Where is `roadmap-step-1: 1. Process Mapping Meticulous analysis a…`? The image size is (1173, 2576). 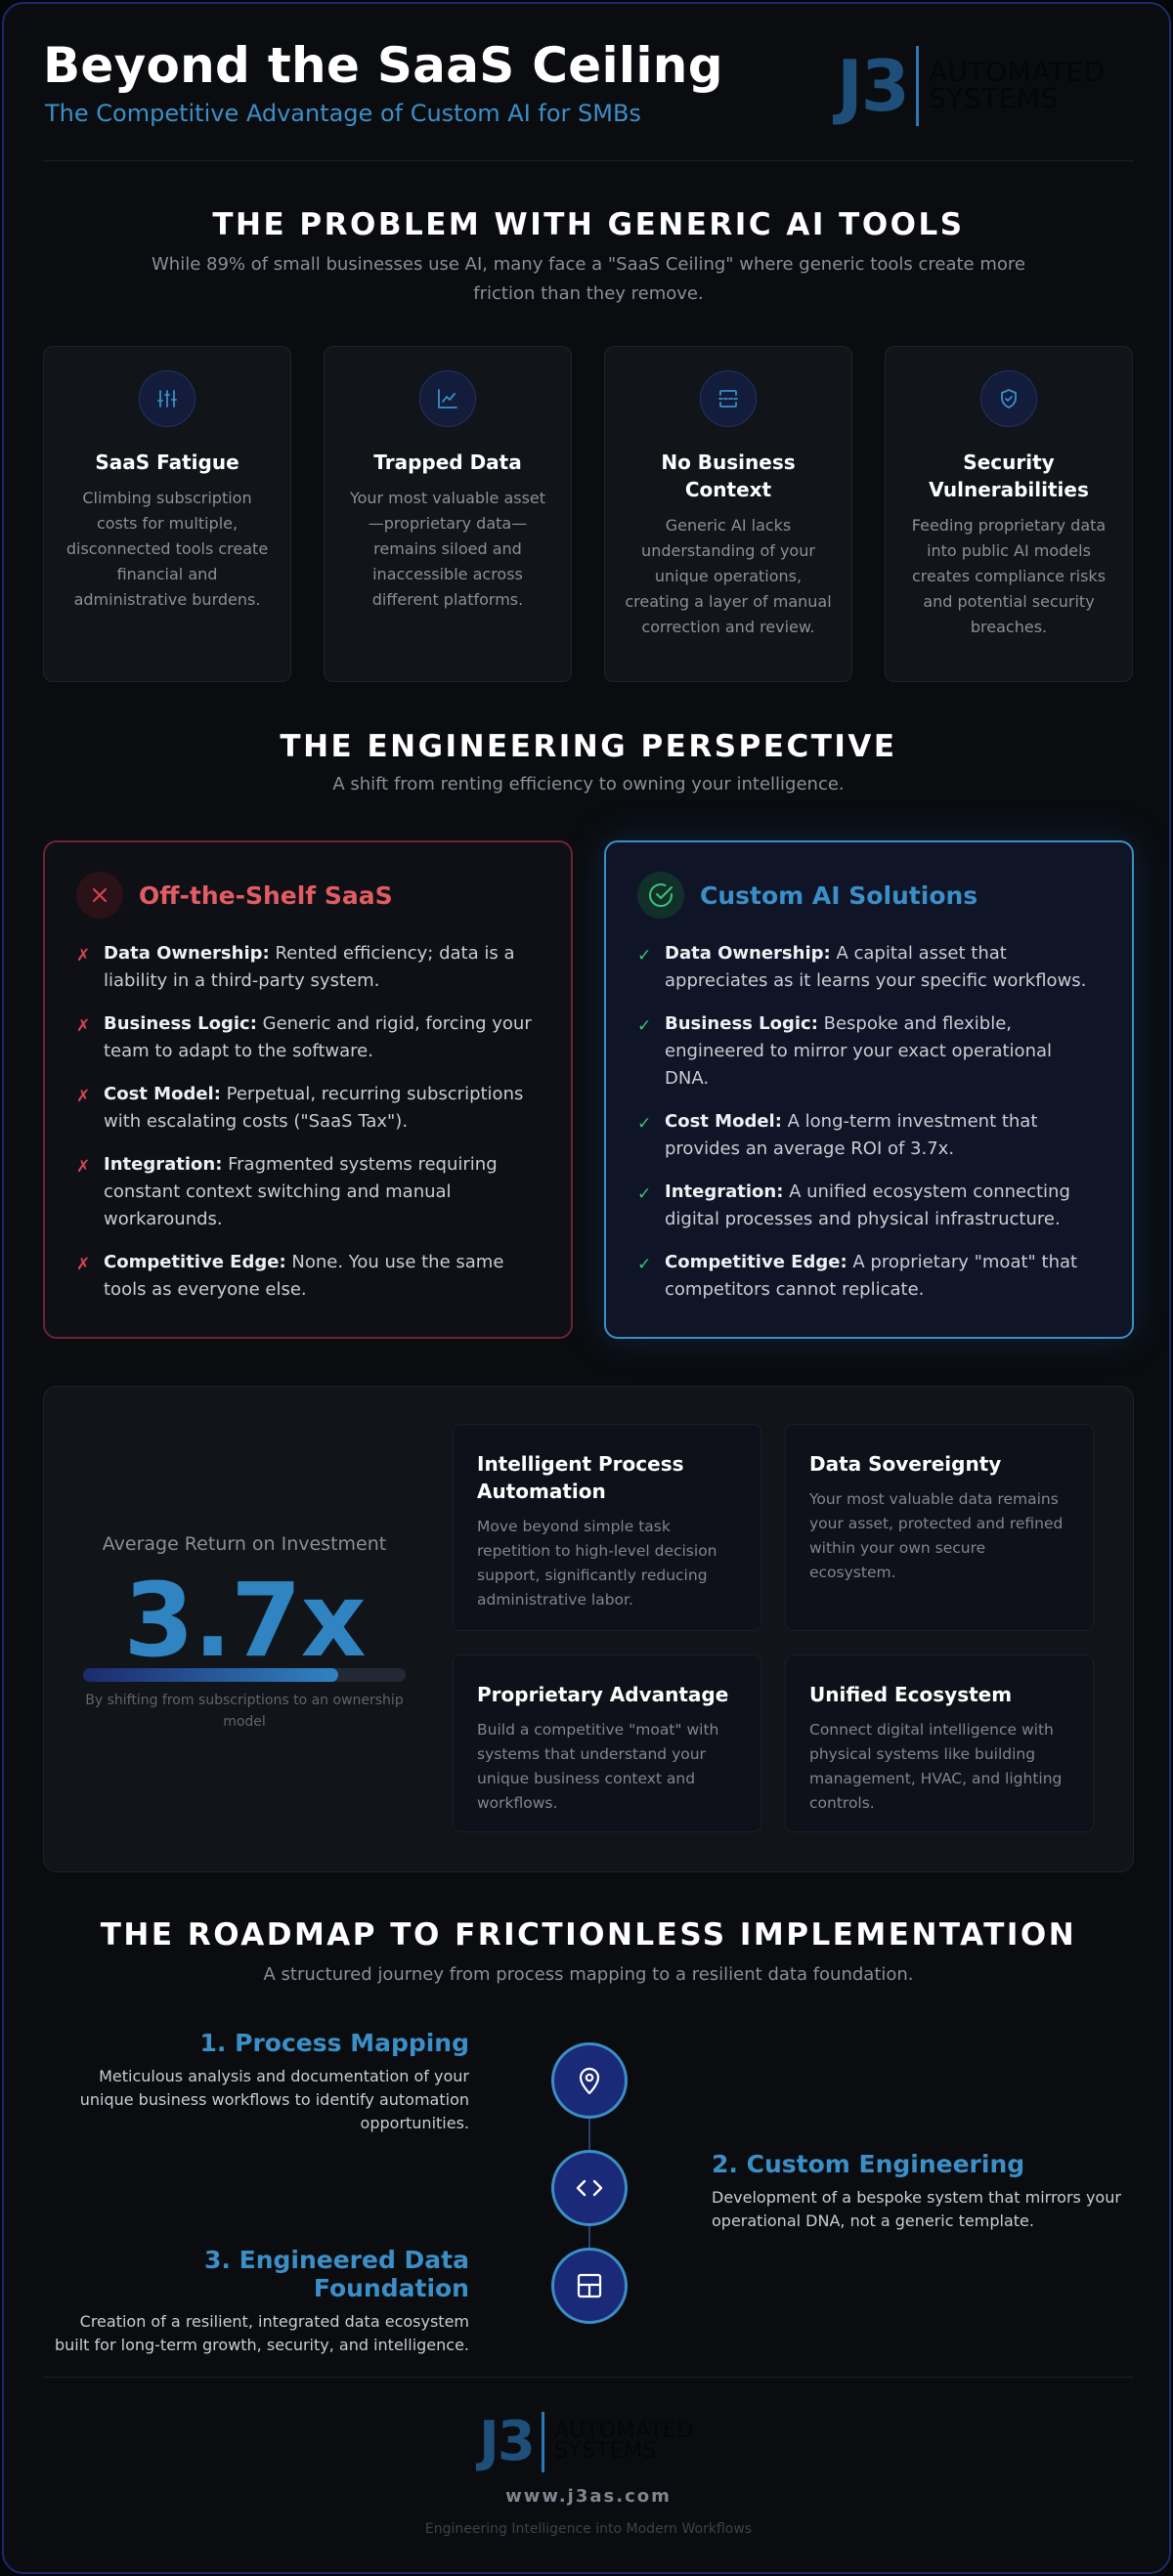
roadmap-step-1: 1. Process Mapping Meticulous analysis a… is located at coordinates (256, 2082).